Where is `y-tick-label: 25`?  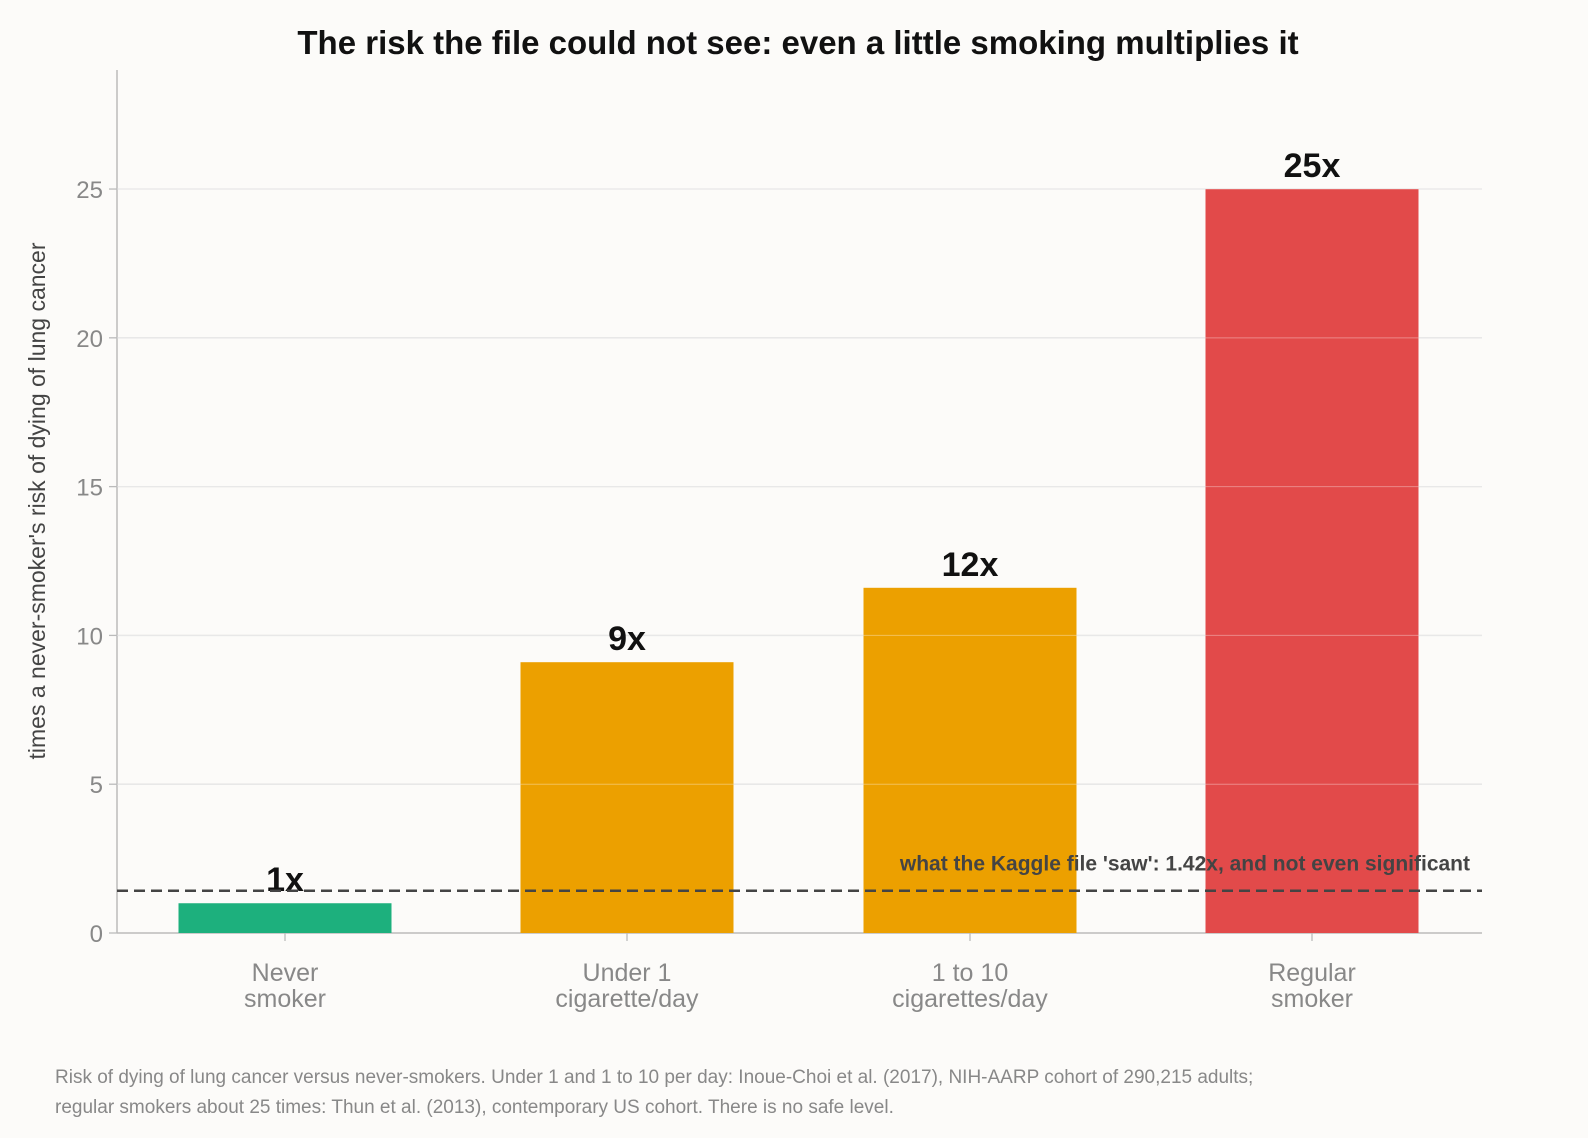 y-tick-label: 25 is located at coordinates (89, 190).